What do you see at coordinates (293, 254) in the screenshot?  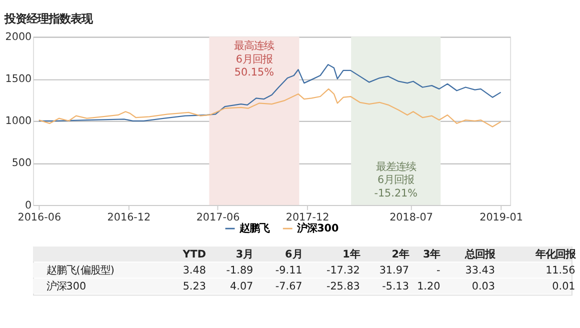 I see `text: 6月` at bounding box center [293, 254].